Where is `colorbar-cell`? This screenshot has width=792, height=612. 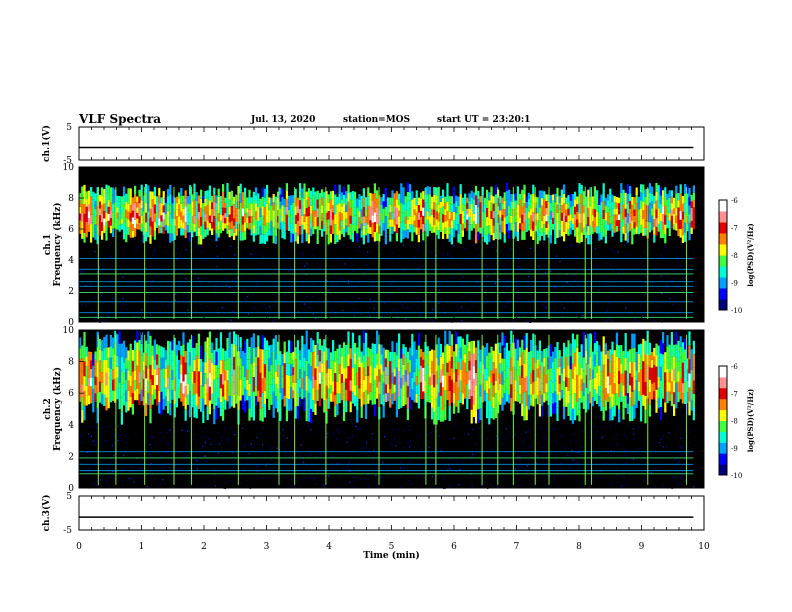
colorbar-cell is located at coordinates (723, 226).